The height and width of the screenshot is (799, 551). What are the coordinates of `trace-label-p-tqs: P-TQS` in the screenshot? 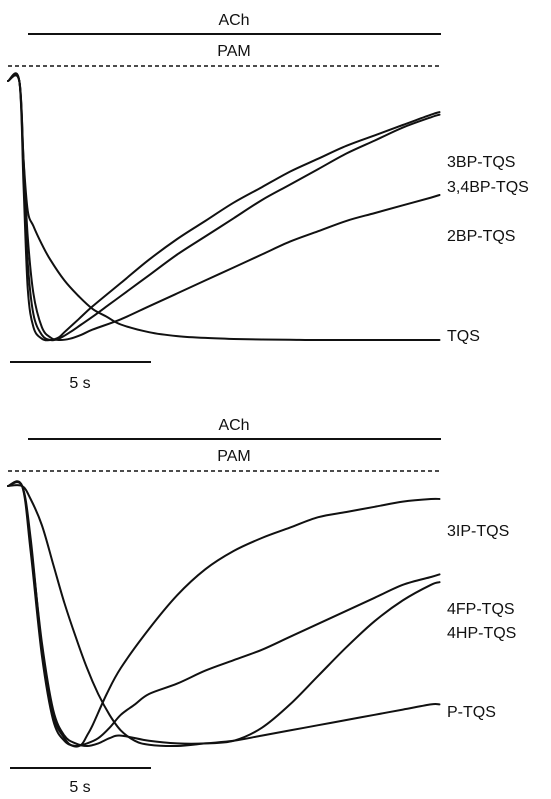 It's located at (471, 712).